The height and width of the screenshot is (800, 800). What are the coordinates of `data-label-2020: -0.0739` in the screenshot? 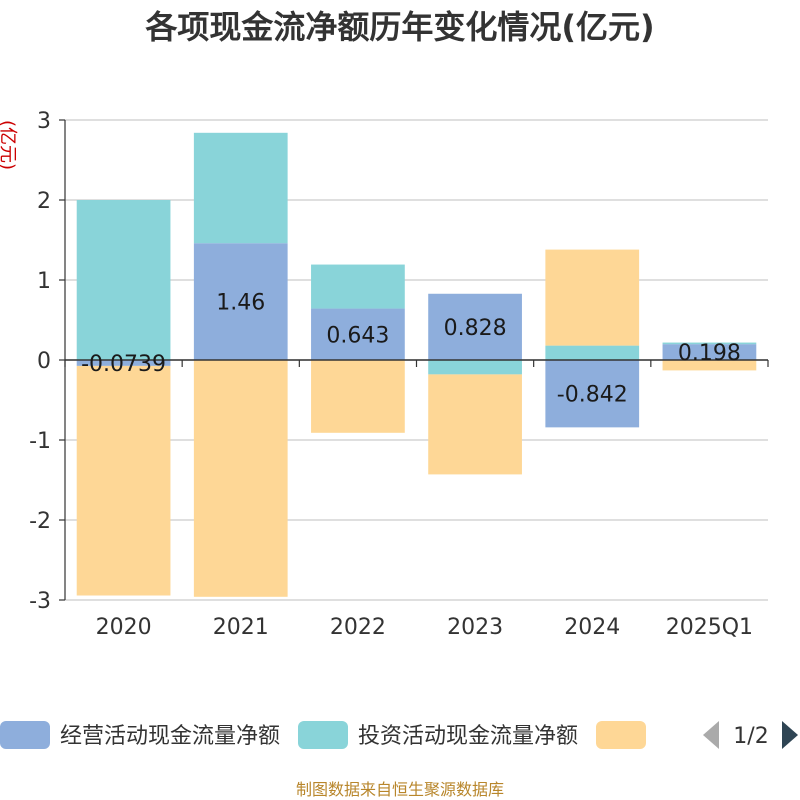 It's located at (123, 364).